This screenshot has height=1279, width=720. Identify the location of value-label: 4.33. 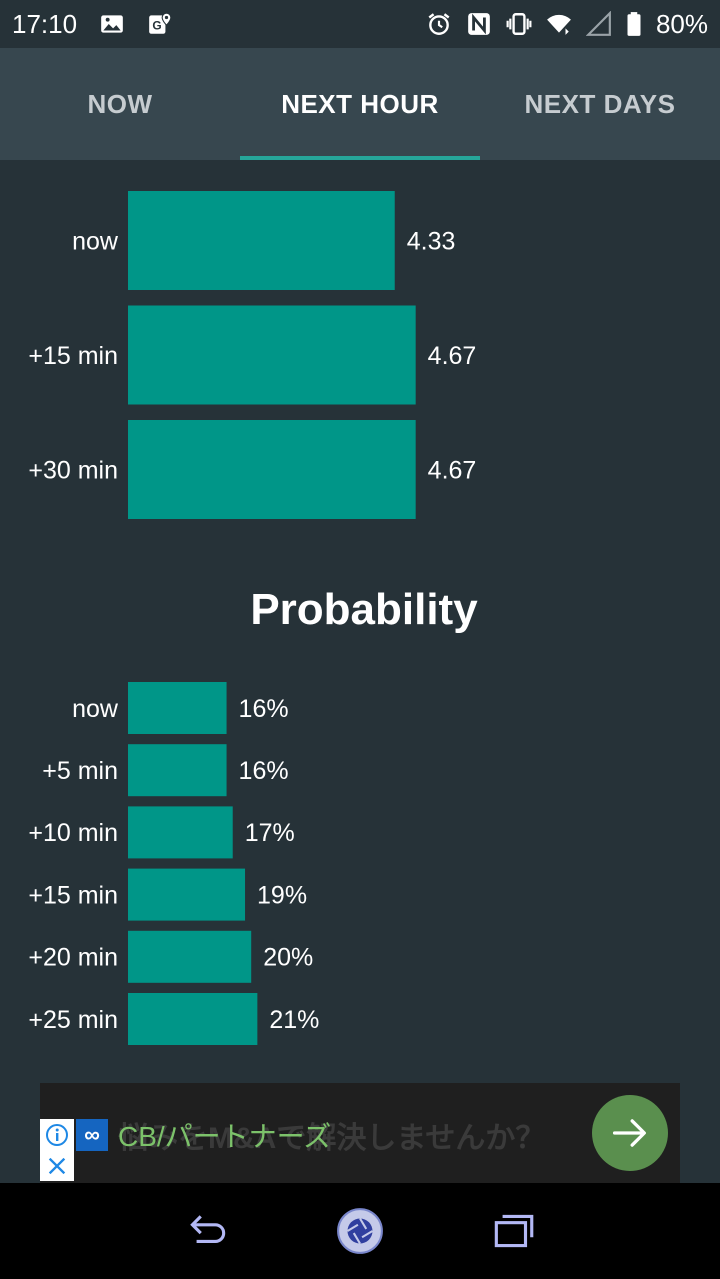
(431, 241).